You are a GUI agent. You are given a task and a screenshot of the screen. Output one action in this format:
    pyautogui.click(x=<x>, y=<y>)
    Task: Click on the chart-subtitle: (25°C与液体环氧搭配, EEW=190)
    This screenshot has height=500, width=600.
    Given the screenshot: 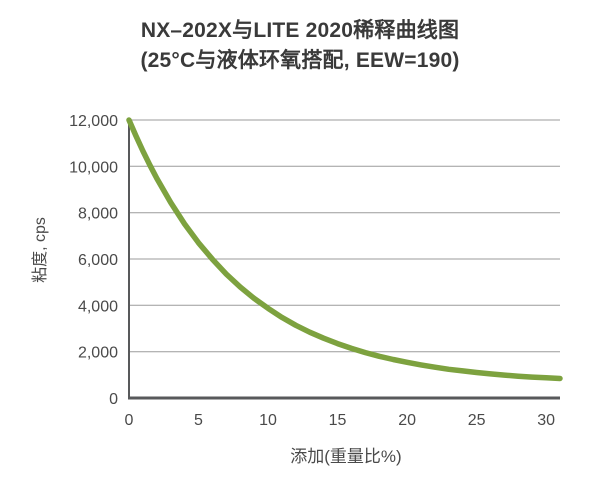 What is the action you would take?
    pyautogui.click(x=300, y=60)
    